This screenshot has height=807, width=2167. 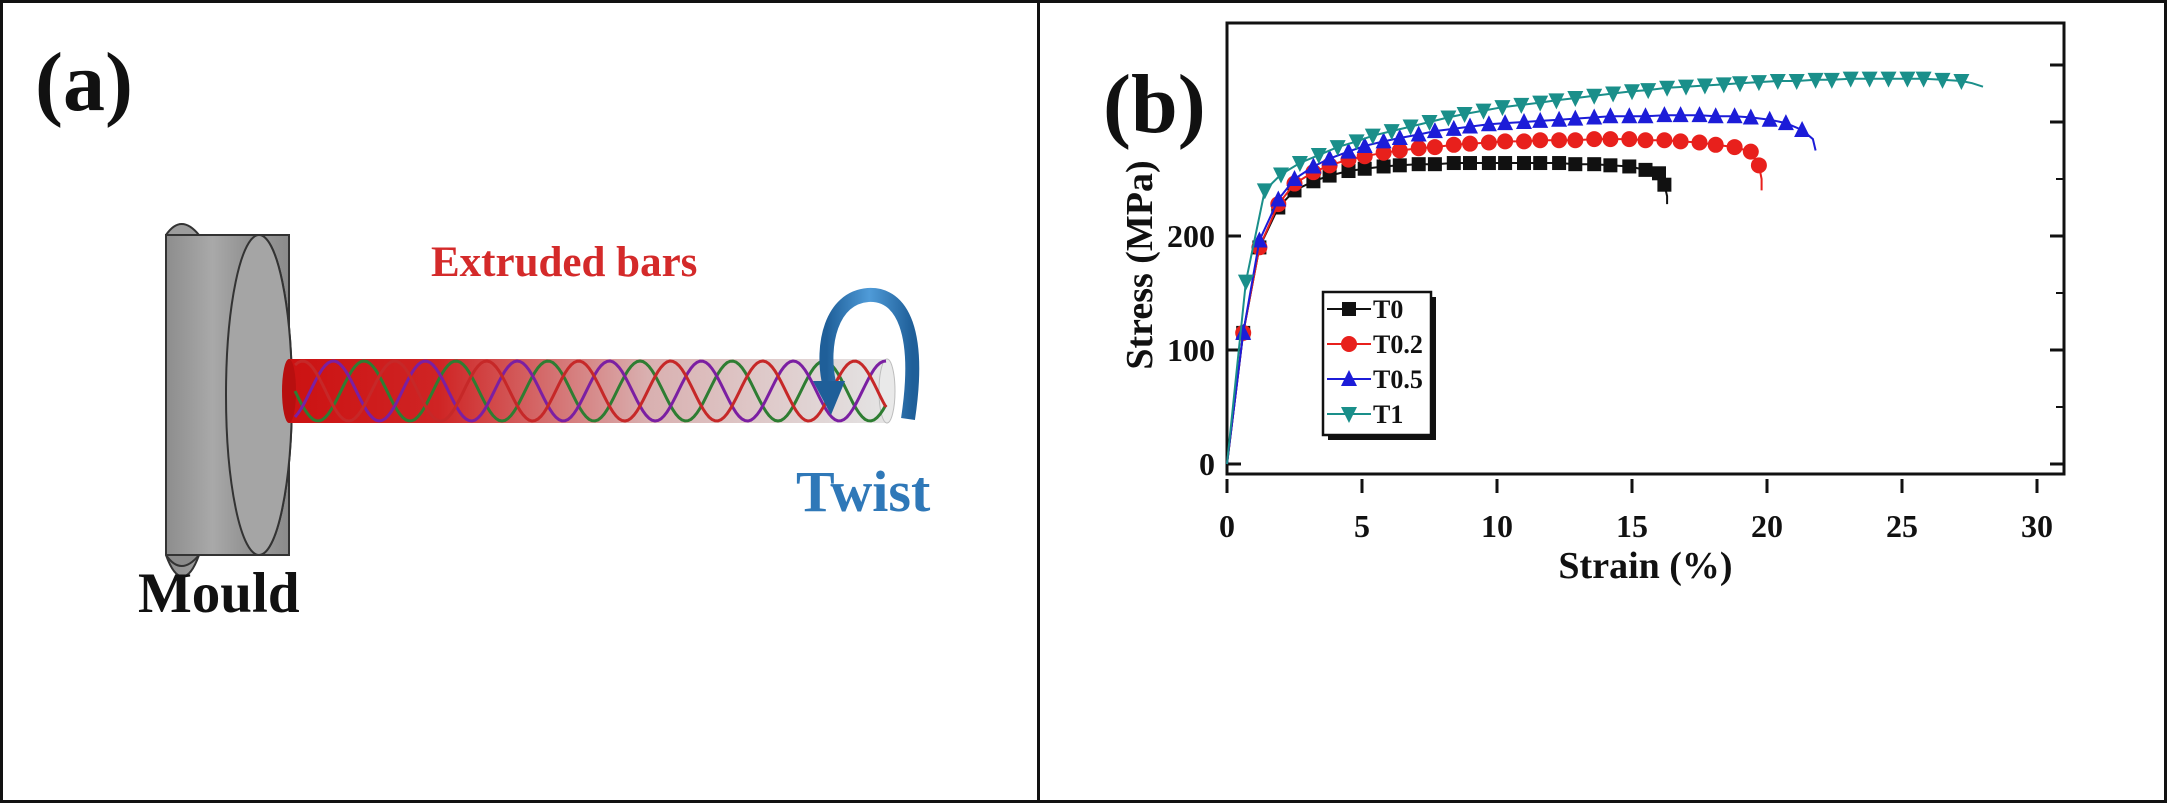 What do you see at coordinates (1767, 526) in the screenshot?
I see `x-tick-label: 20` at bounding box center [1767, 526].